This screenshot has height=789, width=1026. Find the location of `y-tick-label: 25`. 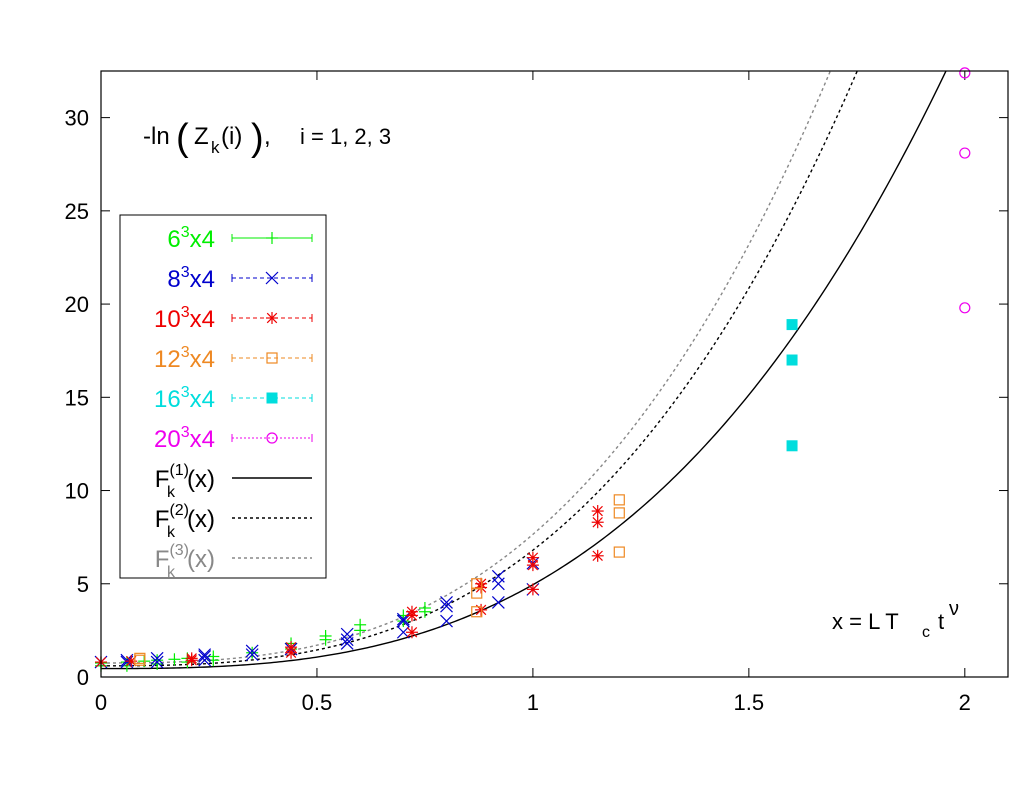

y-tick-label: 25 is located at coordinates (77, 211).